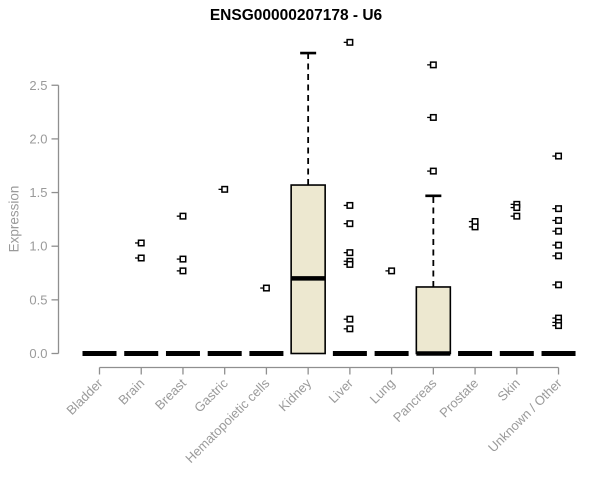 The height and width of the screenshot is (500, 600). What do you see at coordinates (340, 390) in the screenshot?
I see `x-tick-label: Liver` at bounding box center [340, 390].